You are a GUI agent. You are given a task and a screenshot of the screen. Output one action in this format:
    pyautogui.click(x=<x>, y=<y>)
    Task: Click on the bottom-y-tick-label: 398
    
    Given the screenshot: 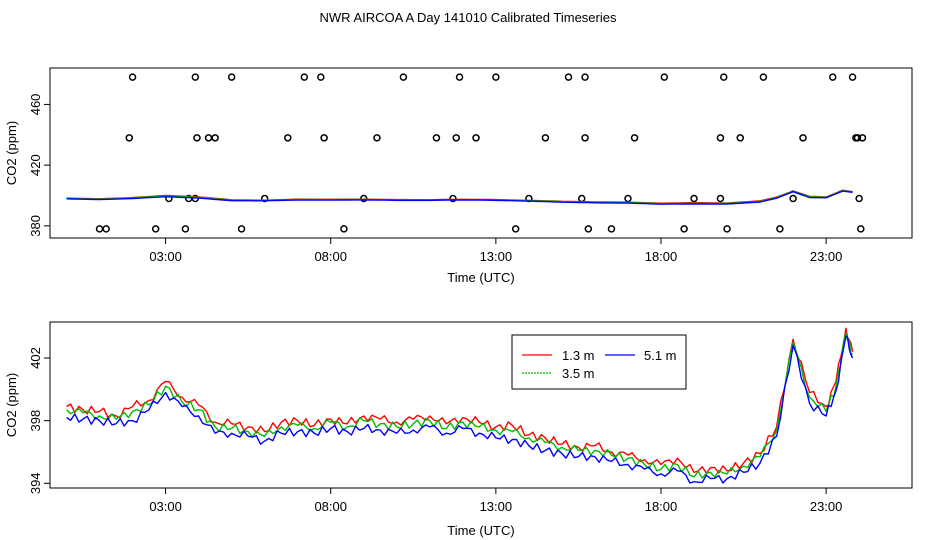 What is the action you would take?
    pyautogui.click(x=35, y=421)
    